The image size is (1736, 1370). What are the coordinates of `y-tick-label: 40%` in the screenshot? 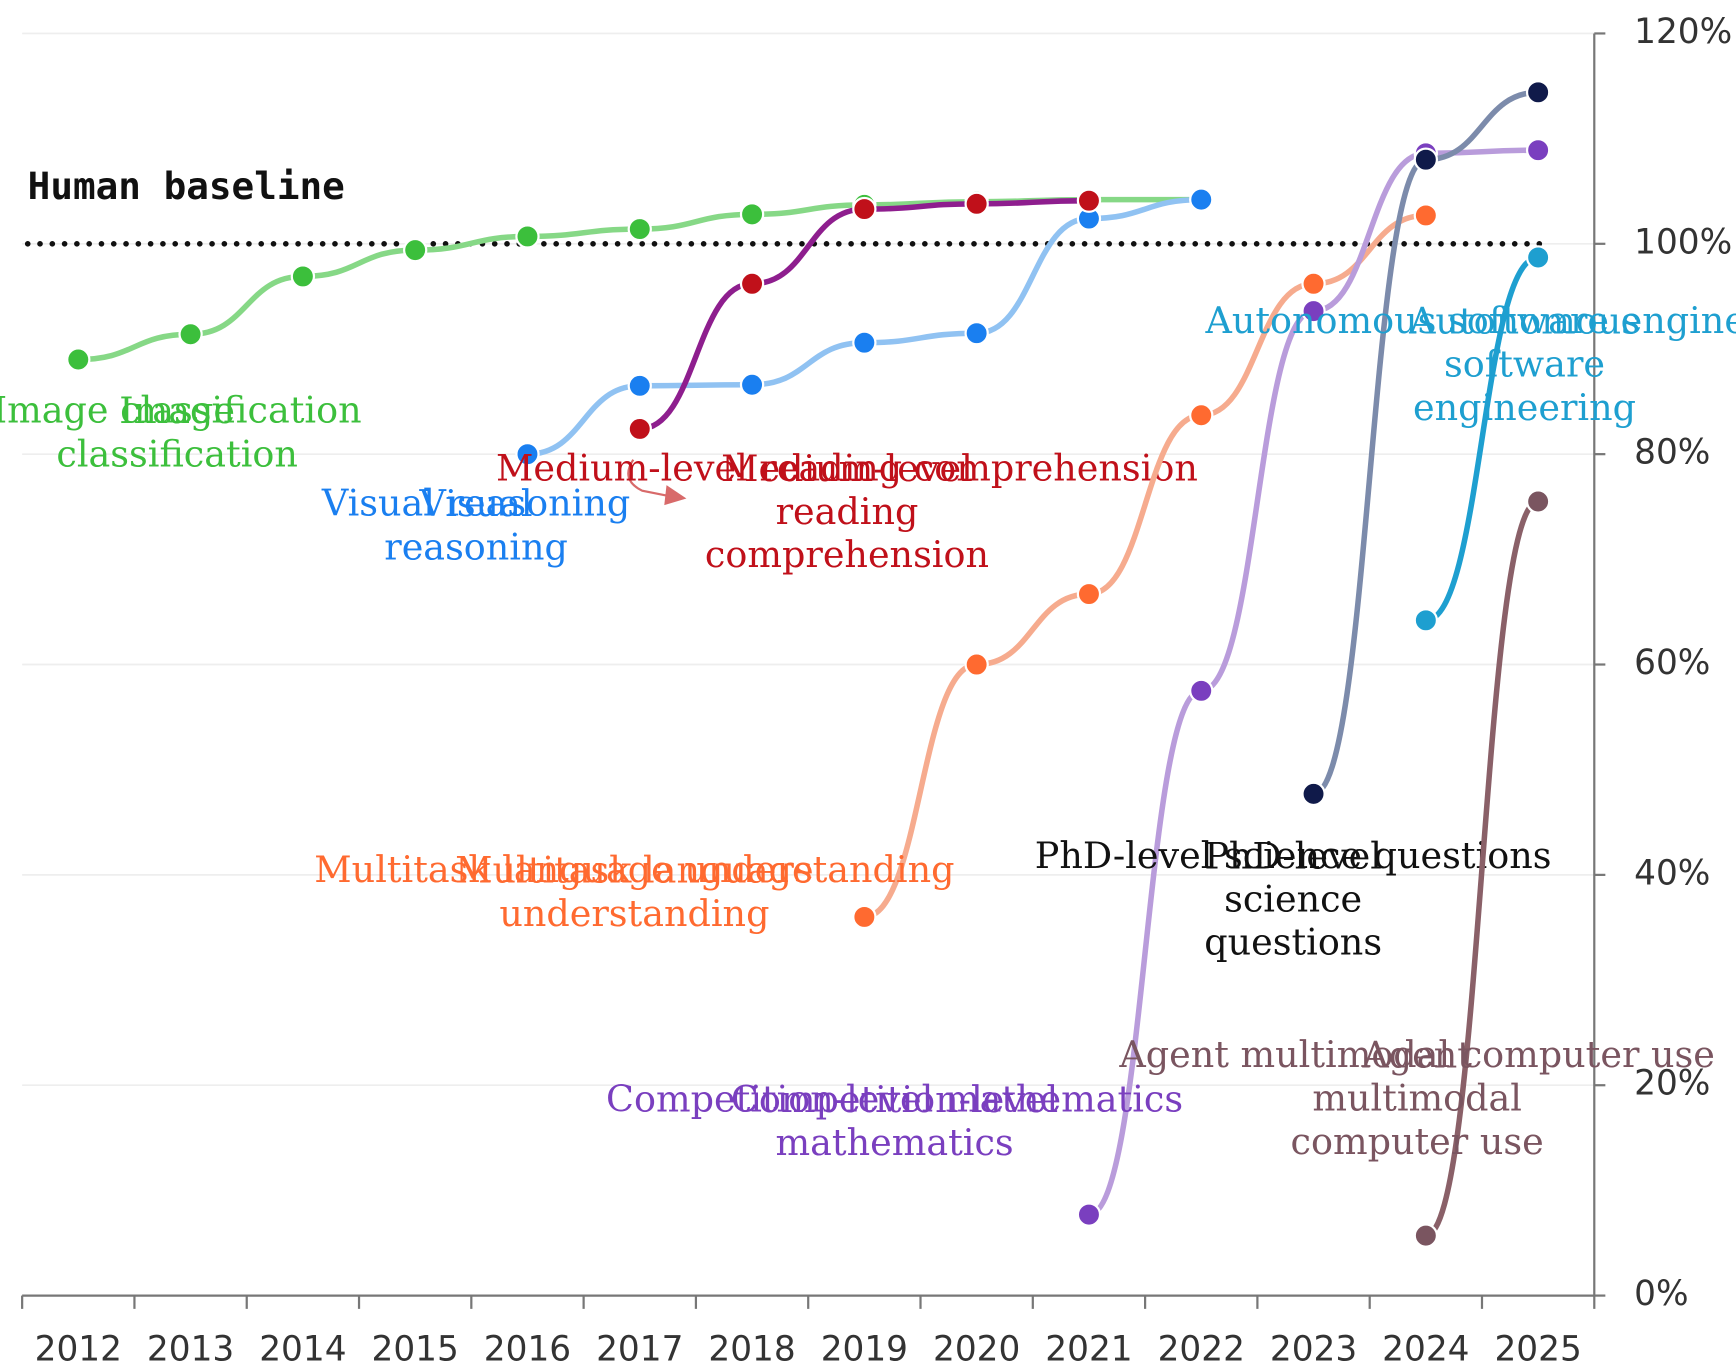 It's located at (1672, 873).